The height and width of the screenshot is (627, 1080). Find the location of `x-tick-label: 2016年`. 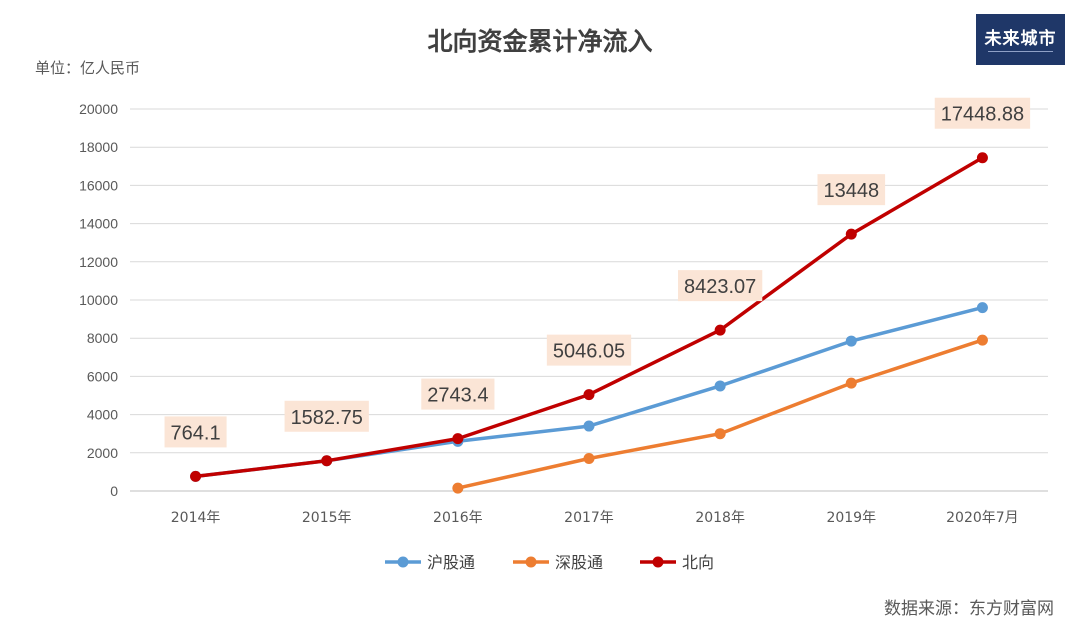

x-tick-label: 2016年 is located at coordinates (458, 518).